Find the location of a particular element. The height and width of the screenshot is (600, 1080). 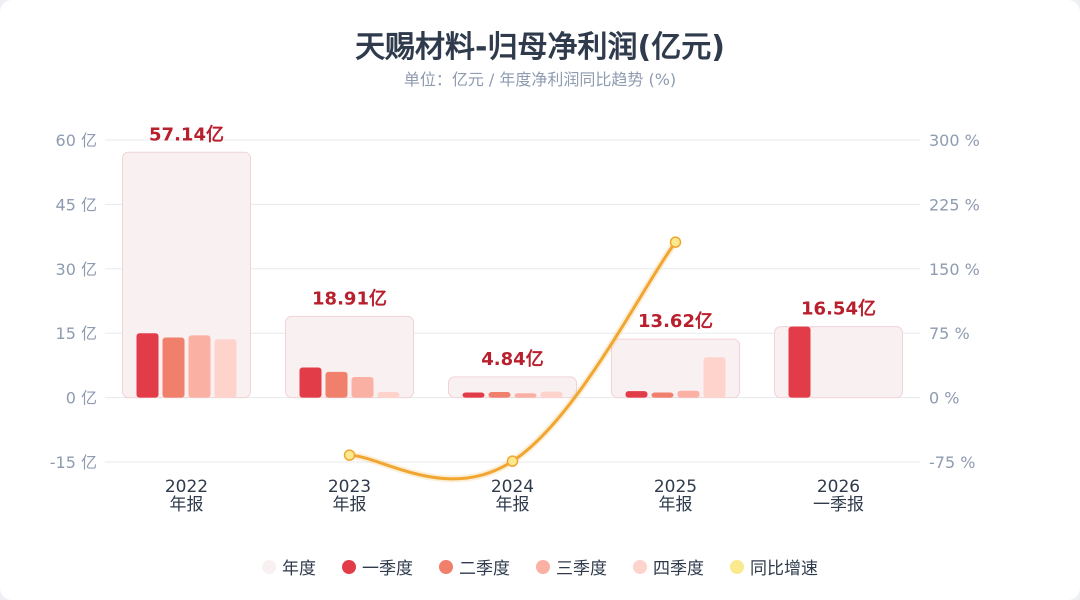

chart-title: 天赐材料-归母净利润(亿元) is located at coordinates (540, 47).